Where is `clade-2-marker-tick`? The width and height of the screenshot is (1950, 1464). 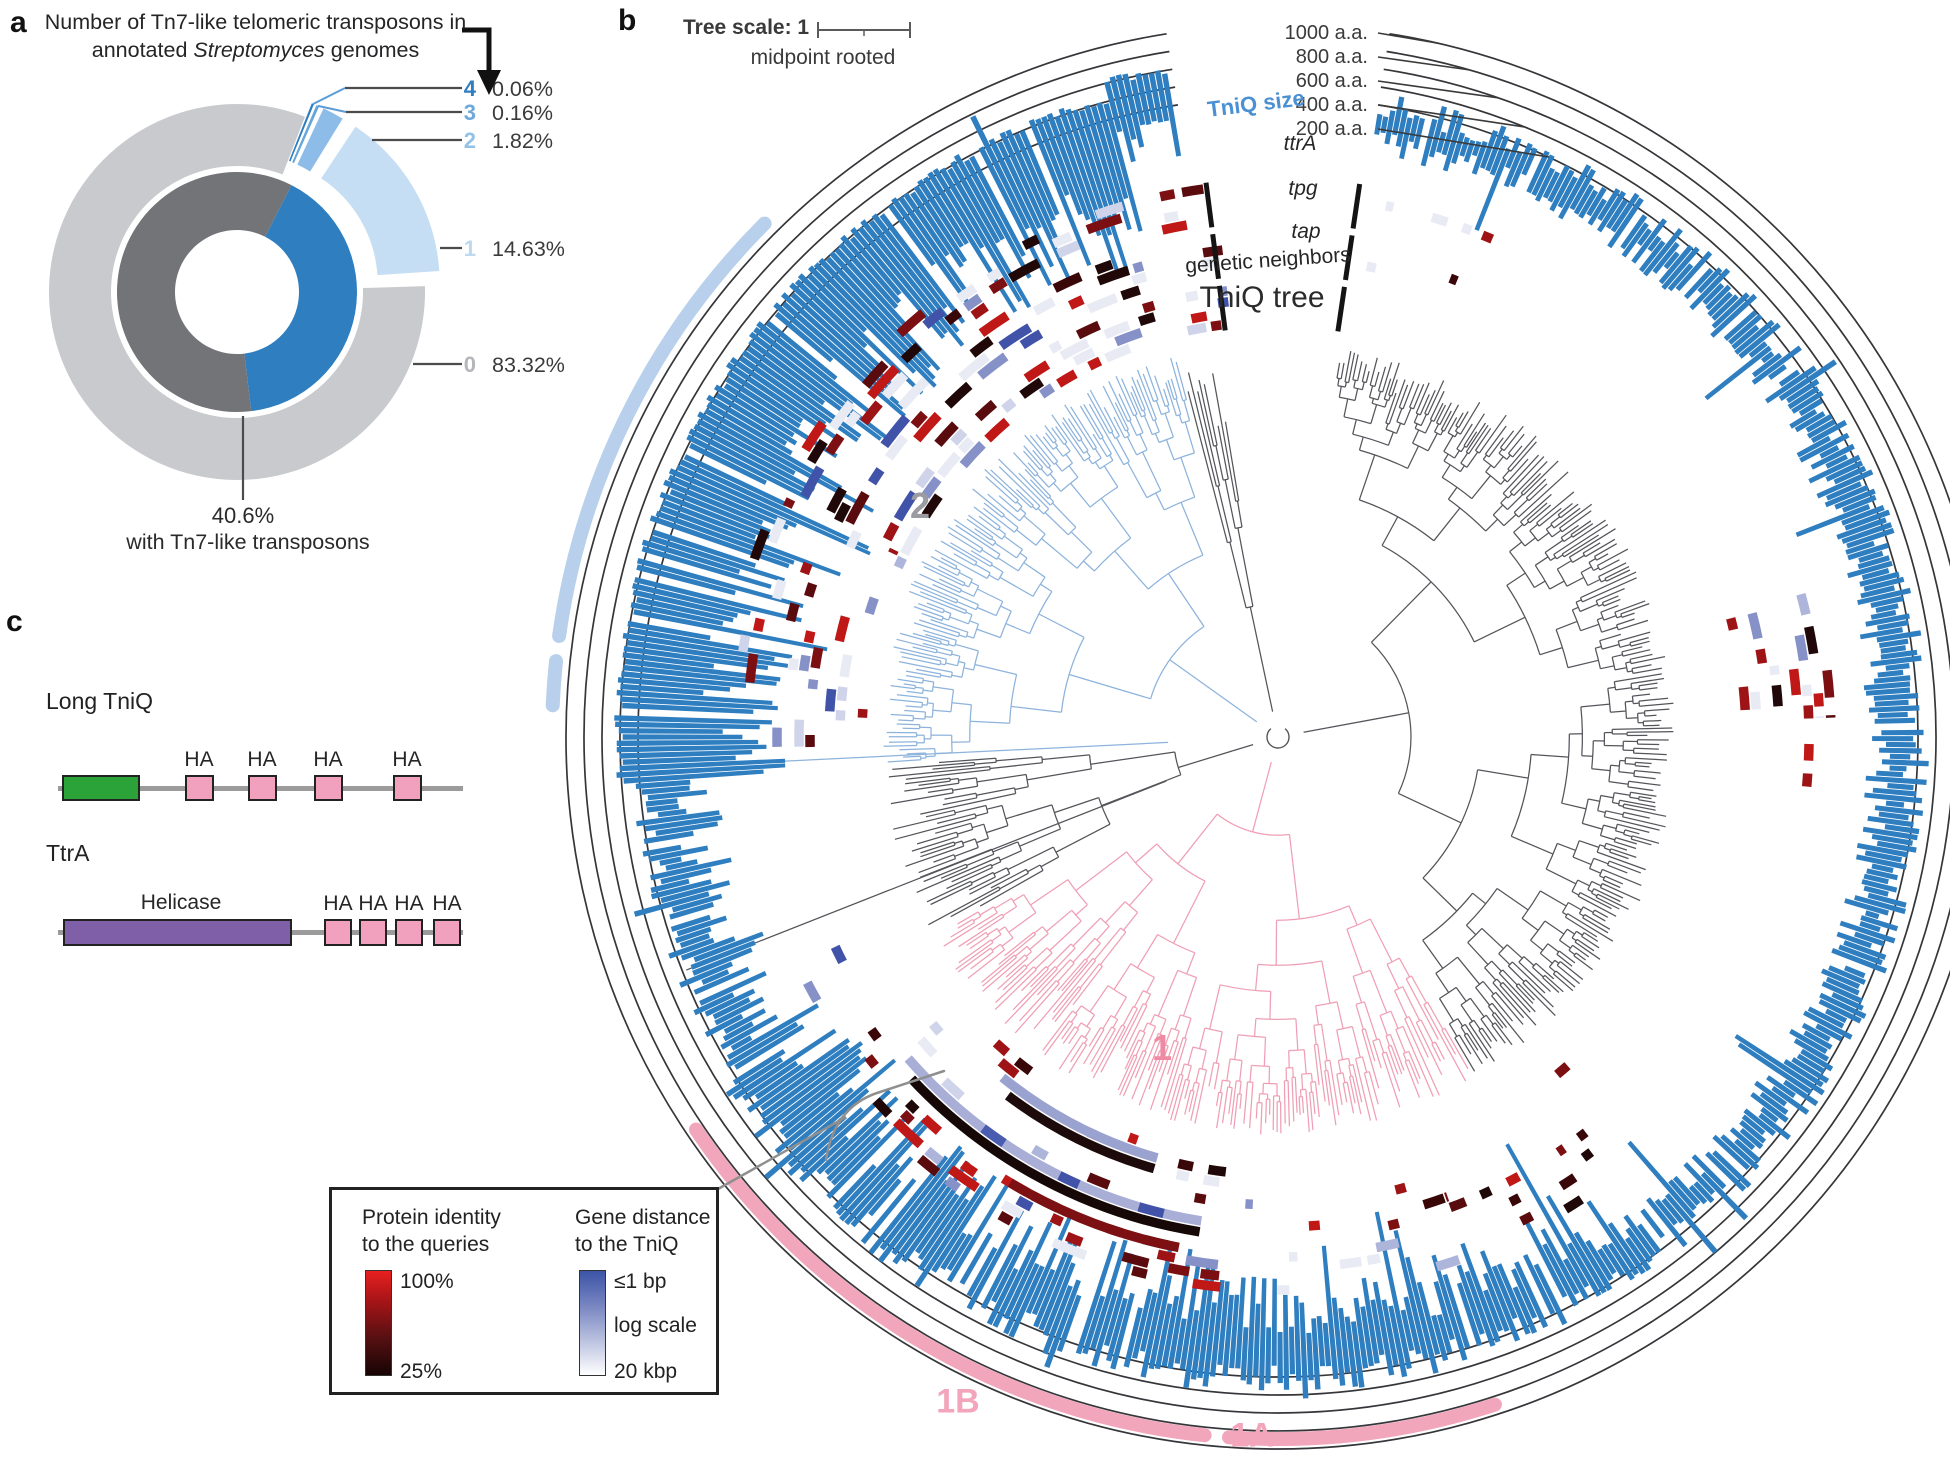 clade-2-marker-tick is located at coordinates (554, 683).